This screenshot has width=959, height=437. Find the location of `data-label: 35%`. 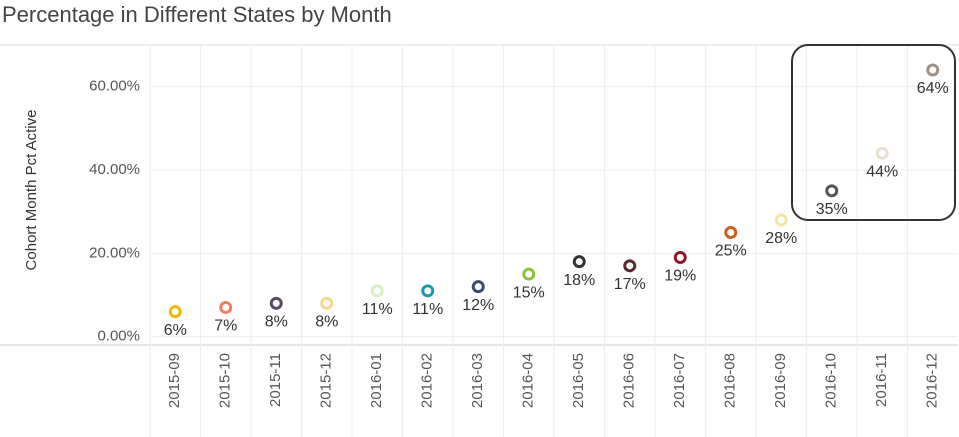

data-label: 35% is located at coordinates (832, 209).